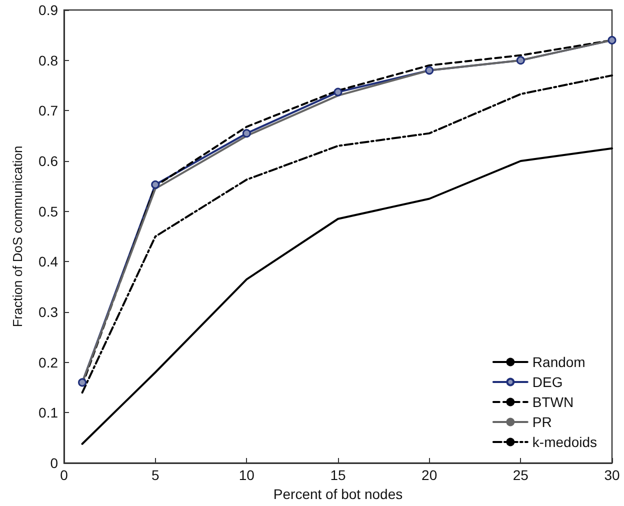 The image size is (624, 506). Describe the element at coordinates (48, 412) in the screenshot. I see `y-tick-label: 0.1` at that location.